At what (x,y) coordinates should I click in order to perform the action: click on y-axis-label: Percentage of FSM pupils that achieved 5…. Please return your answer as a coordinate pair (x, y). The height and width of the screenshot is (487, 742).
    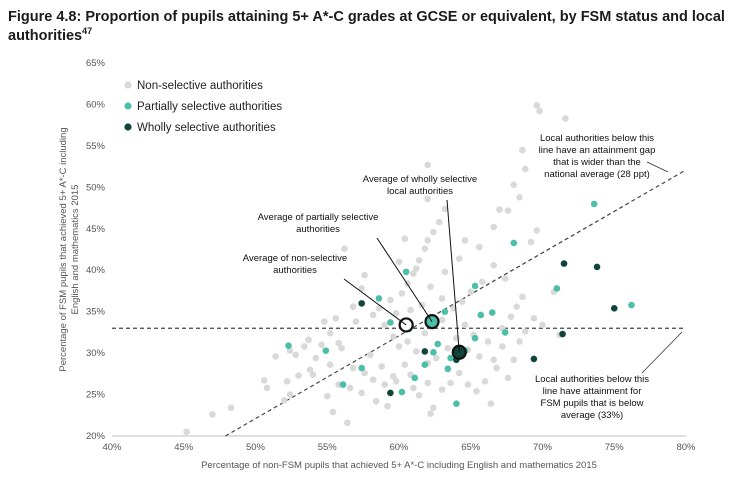
    Looking at the image, I should click on (69, 249).